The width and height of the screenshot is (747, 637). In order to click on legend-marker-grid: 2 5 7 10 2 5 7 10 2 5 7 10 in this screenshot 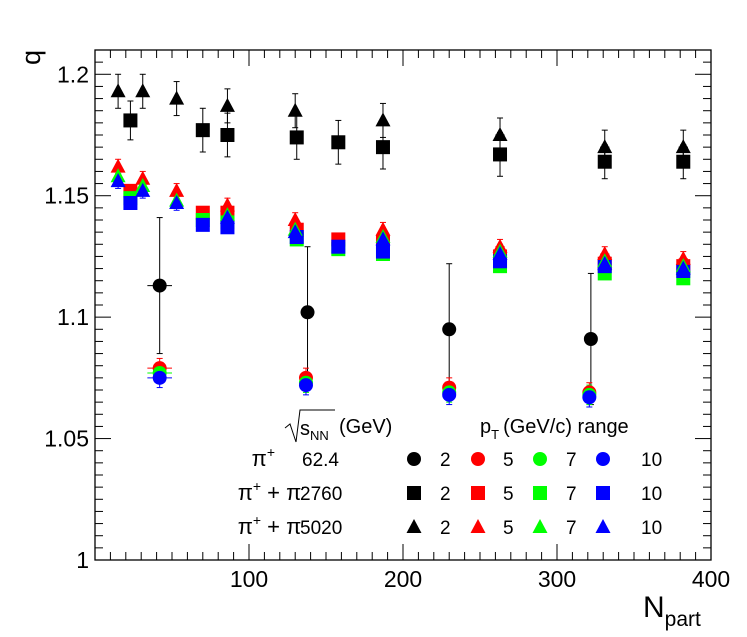, I will do `click(534, 494)`.